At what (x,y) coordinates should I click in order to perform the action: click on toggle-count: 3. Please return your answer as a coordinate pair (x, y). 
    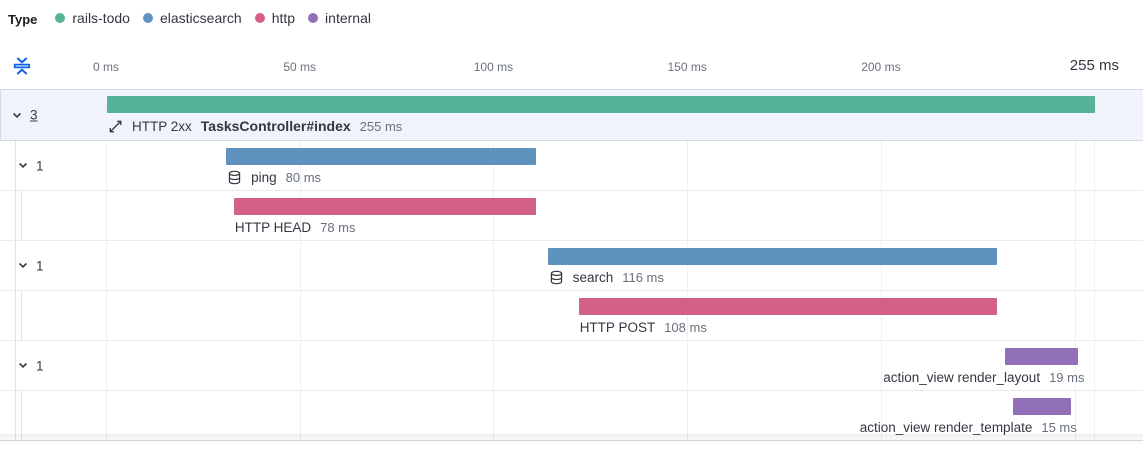
    Looking at the image, I should click on (34, 115).